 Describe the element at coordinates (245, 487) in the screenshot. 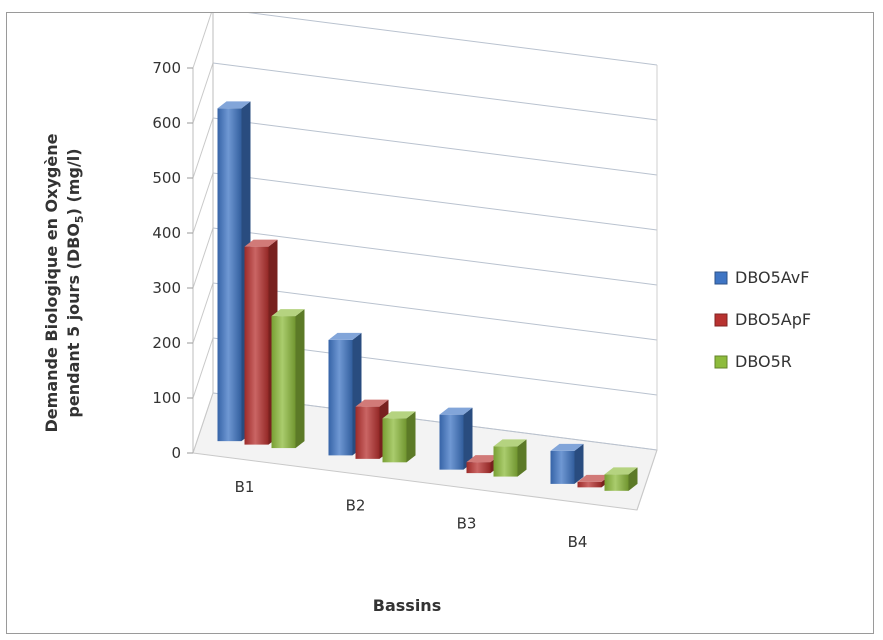

I see `x-tick-label-B1: B1` at that location.